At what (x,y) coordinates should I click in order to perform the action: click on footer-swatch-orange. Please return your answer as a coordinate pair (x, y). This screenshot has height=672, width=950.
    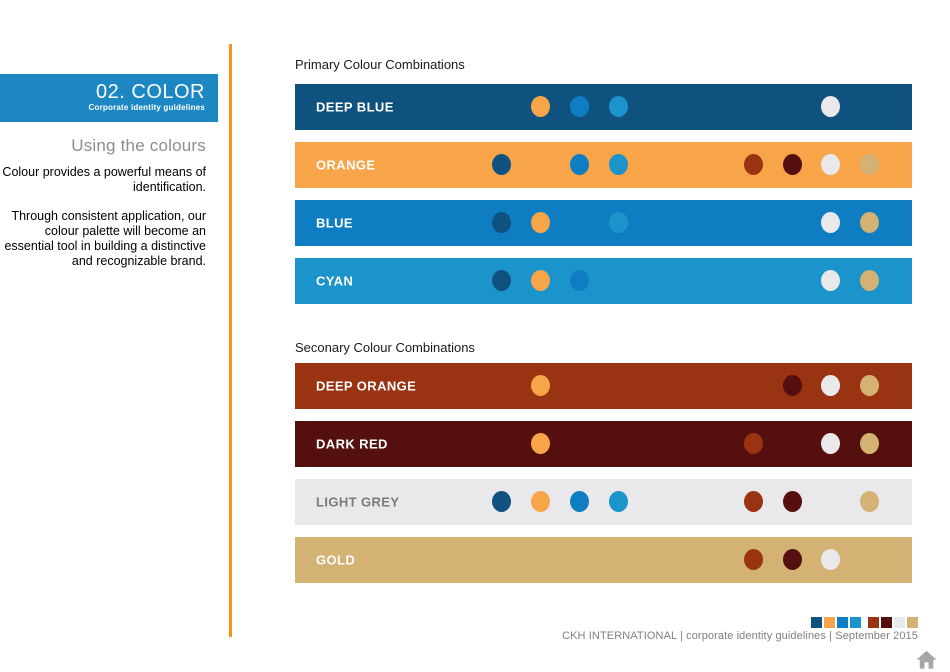
    Looking at the image, I should click on (829, 622).